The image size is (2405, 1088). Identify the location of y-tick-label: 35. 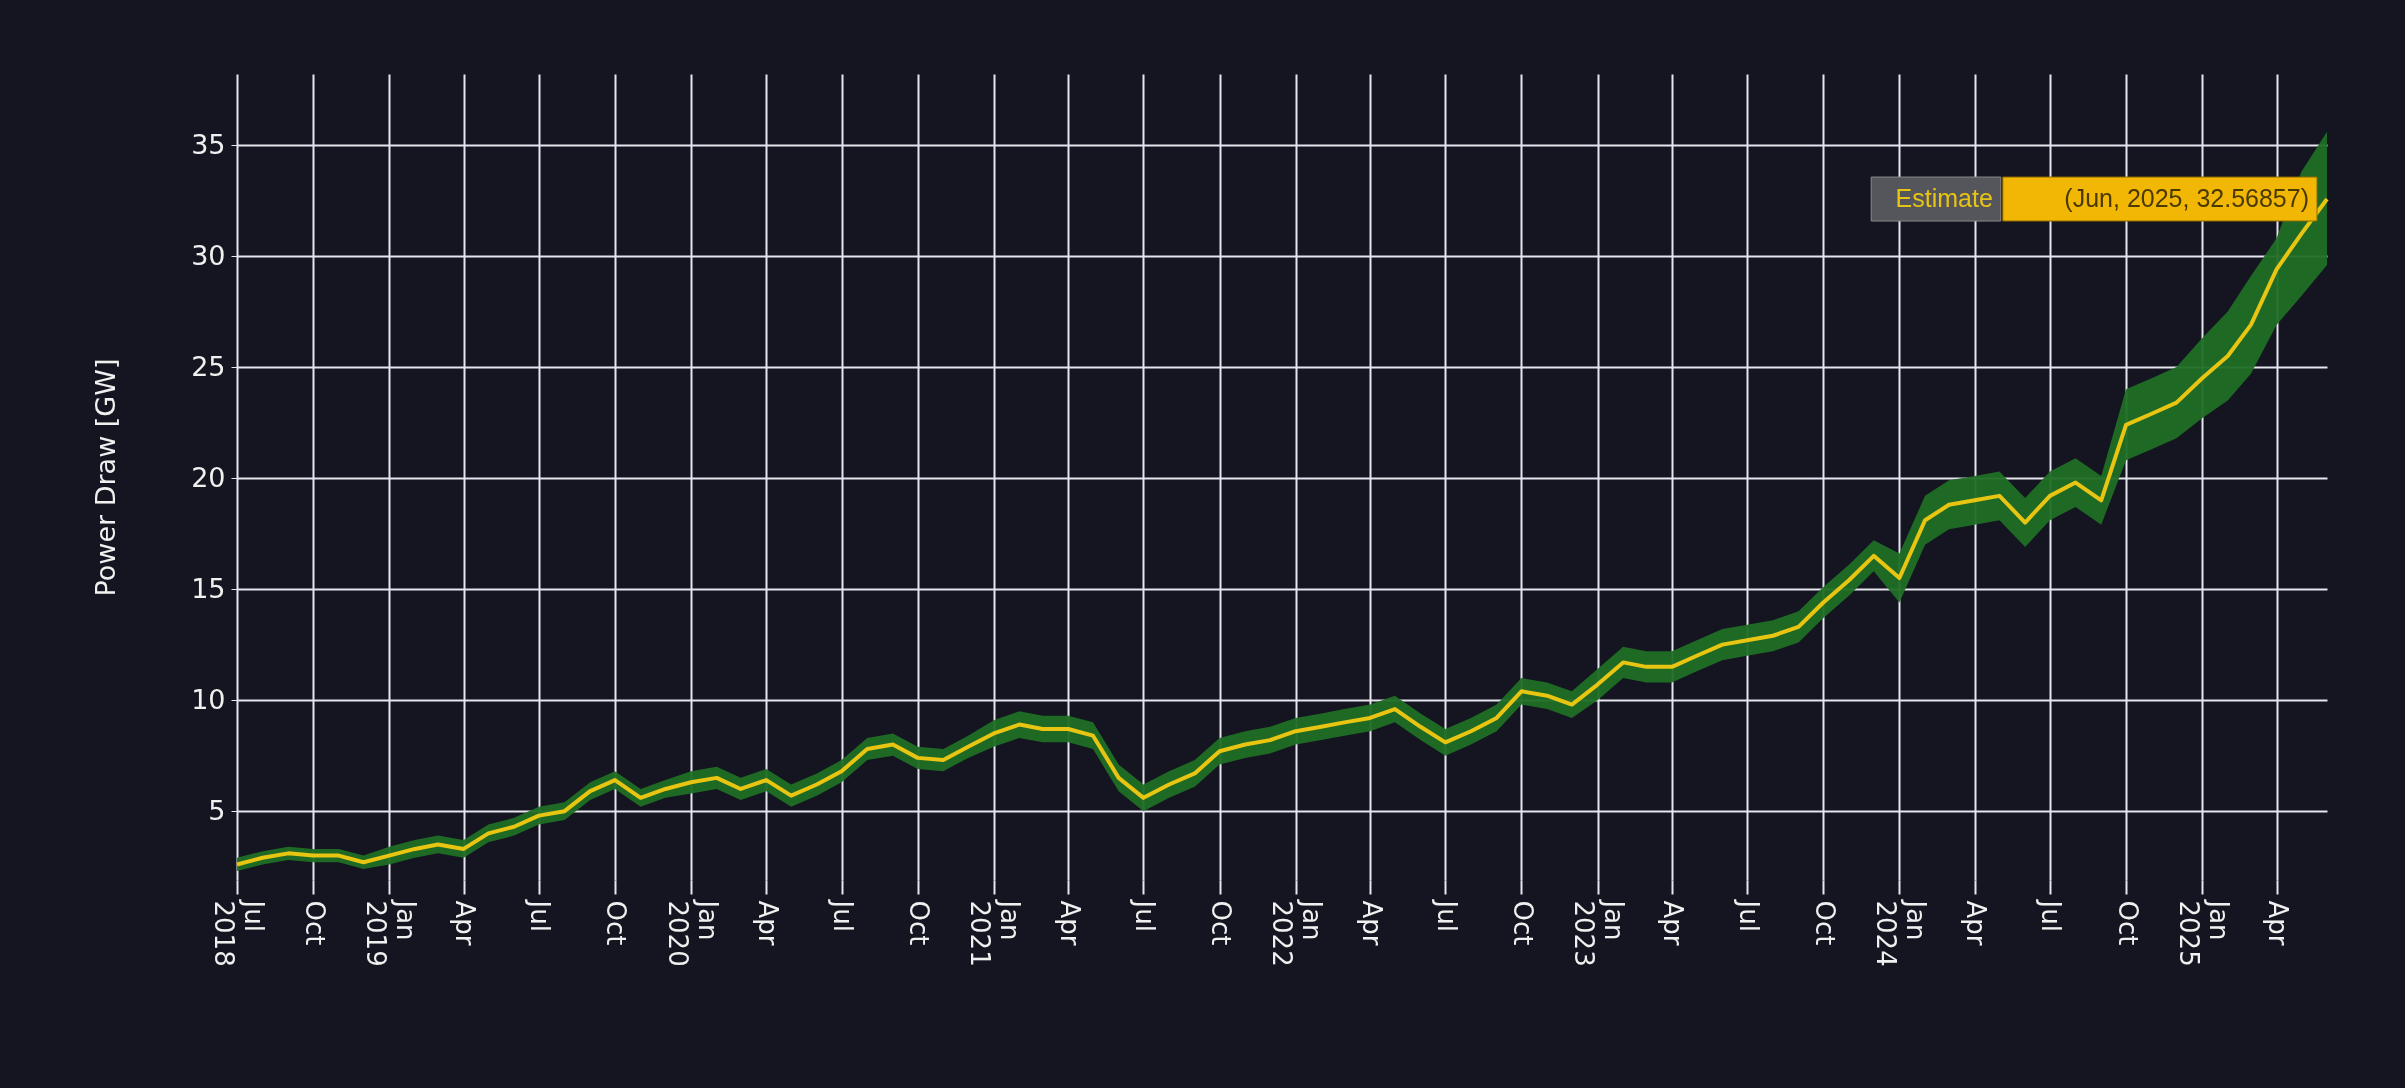
(208, 144).